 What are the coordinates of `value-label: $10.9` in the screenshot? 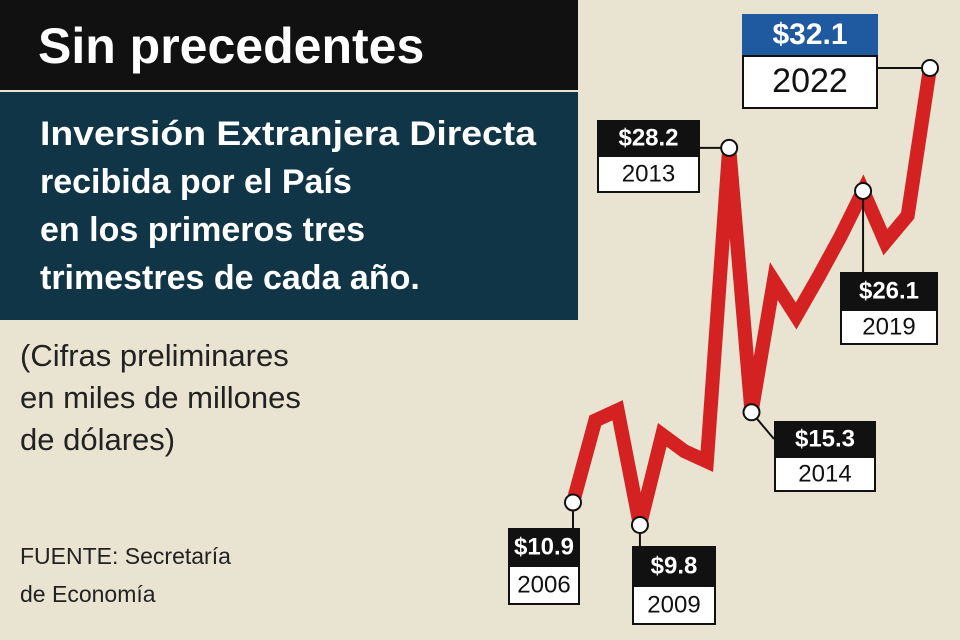 It's located at (544, 546).